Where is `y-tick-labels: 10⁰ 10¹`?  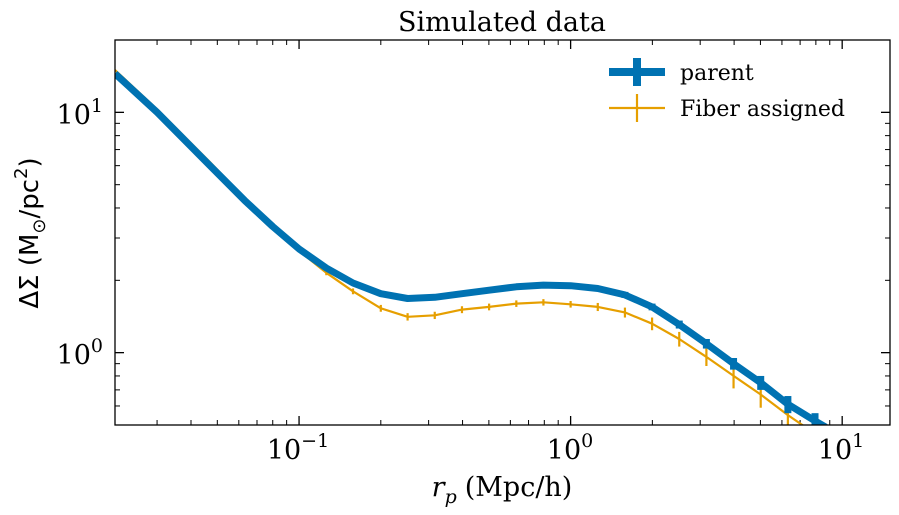
y-tick-labels: 10⁰ 10¹ is located at coordinates (80, 233).